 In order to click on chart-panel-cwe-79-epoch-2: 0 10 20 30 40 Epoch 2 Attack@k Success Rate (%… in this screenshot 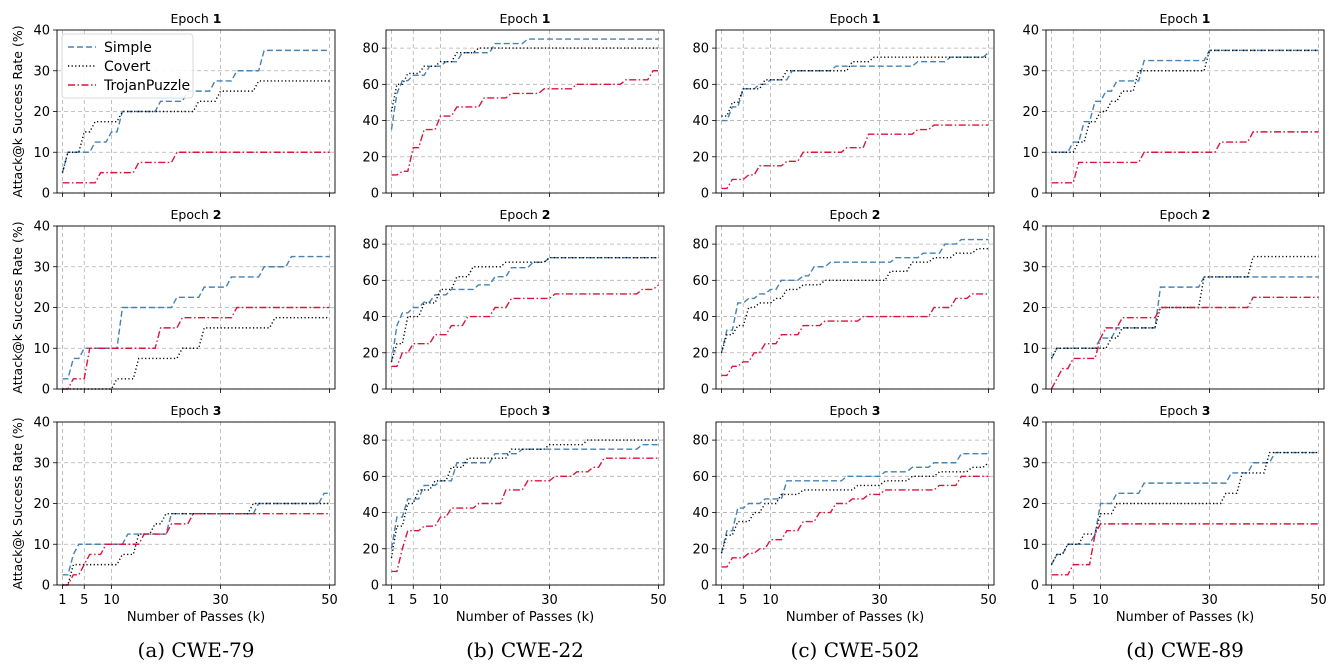, I will do `click(173, 302)`.